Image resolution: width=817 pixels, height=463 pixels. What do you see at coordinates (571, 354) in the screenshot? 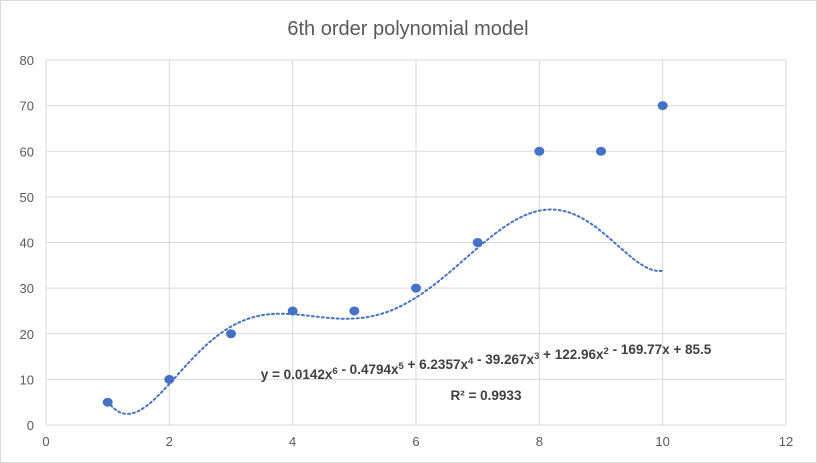
I see `equation-term: + 122.96x` at bounding box center [571, 354].